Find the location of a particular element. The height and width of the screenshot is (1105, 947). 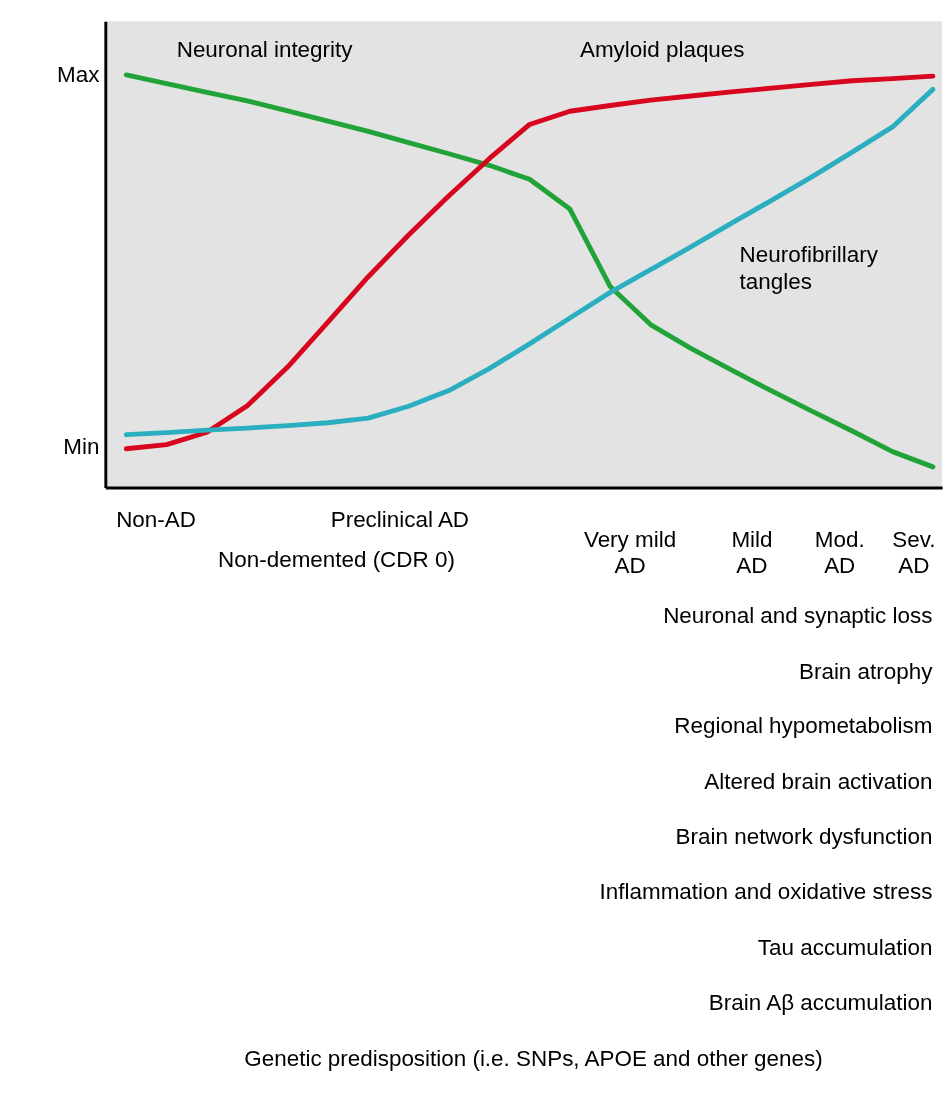

text: Brain atrophy is located at coordinates (866, 671).